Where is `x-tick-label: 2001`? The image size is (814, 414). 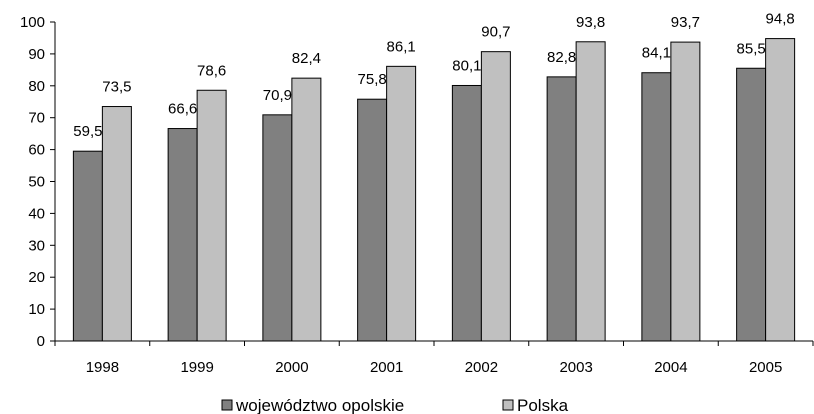 x-tick-label: 2001 is located at coordinates (386, 367).